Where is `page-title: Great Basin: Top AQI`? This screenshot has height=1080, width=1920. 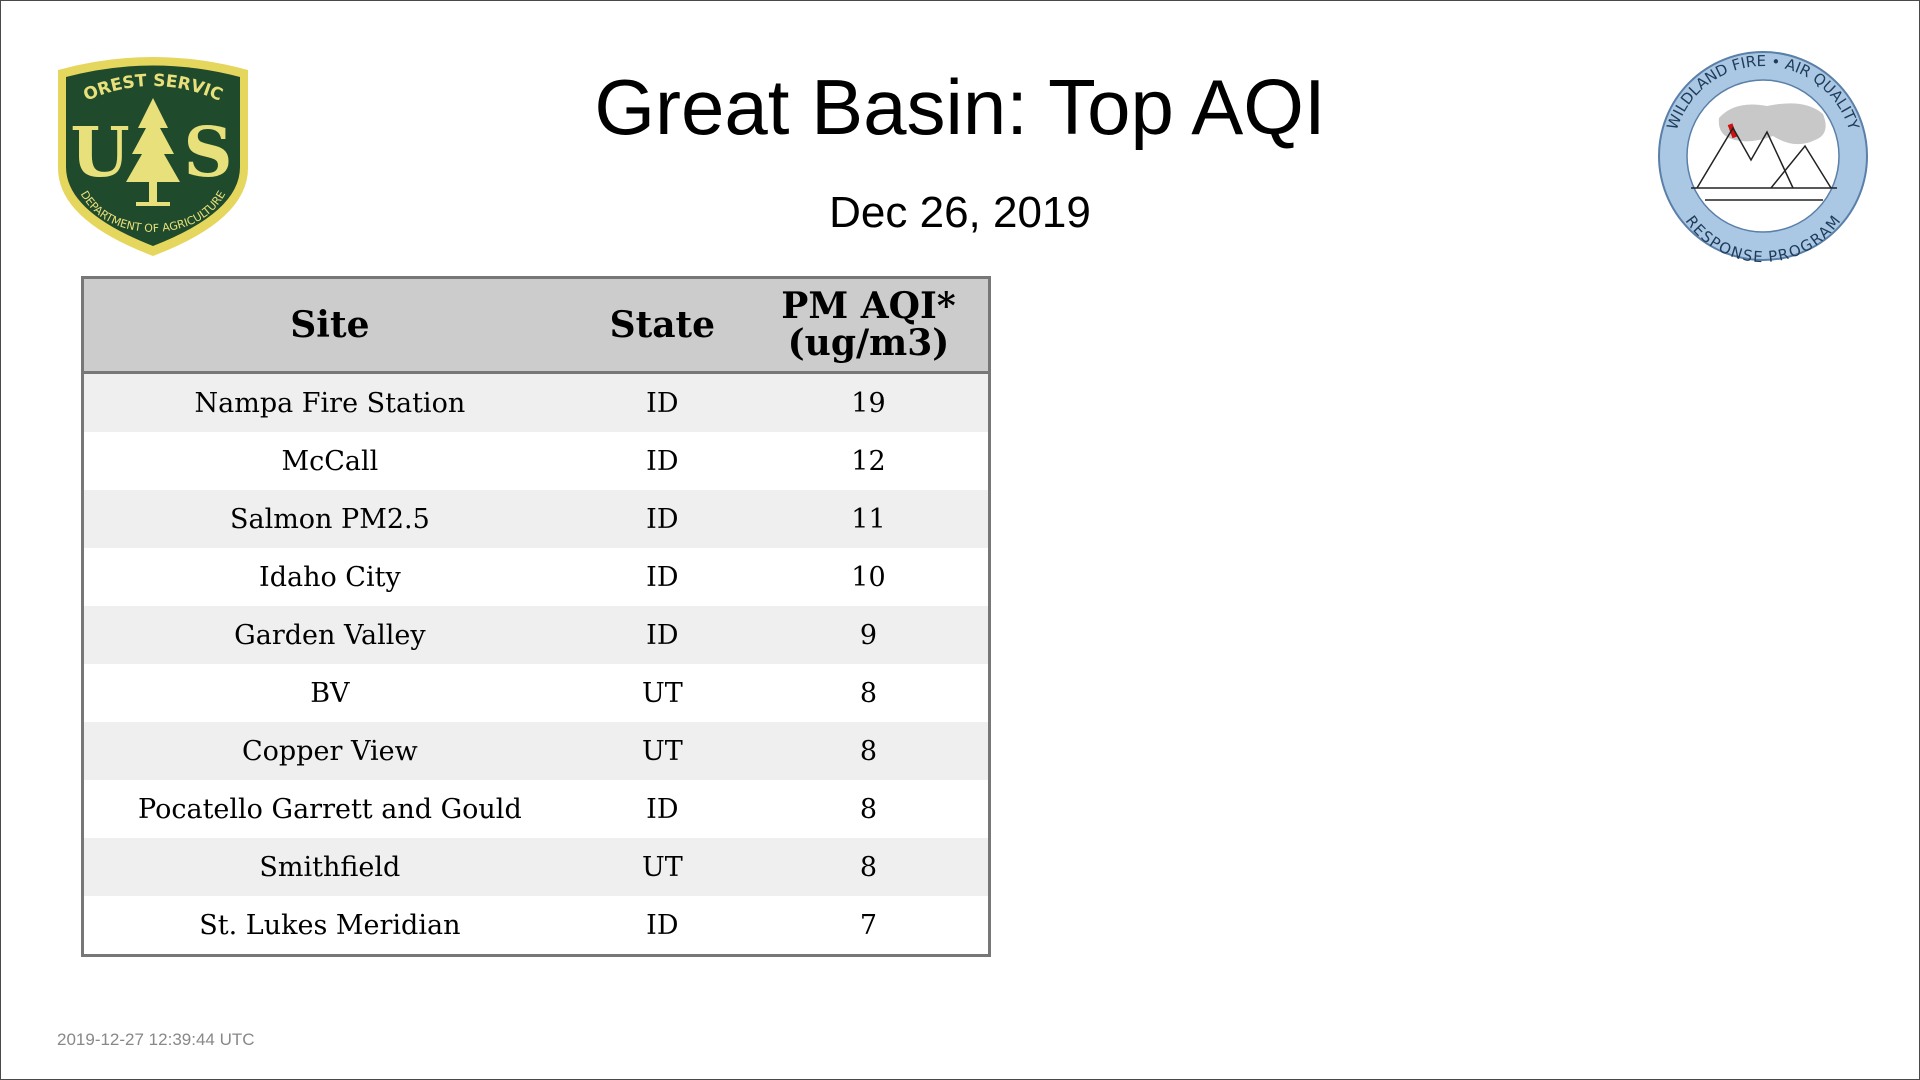
page-title: Great Basin: Top AQI is located at coordinates (960, 107).